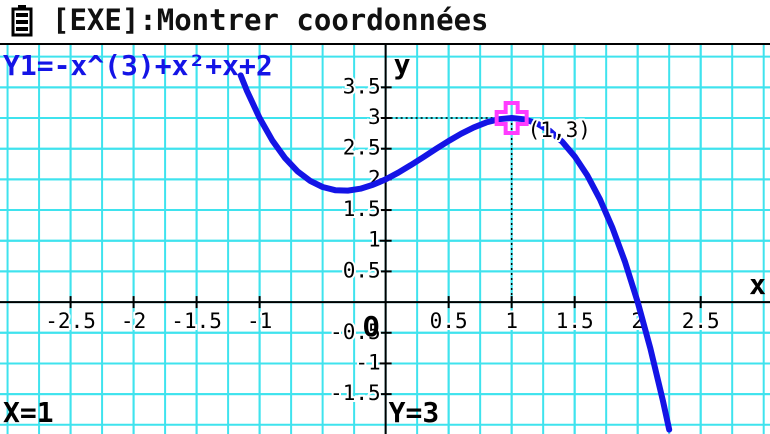  What do you see at coordinates (196, 321) in the screenshot?
I see `x-tick-label: -1.5` at bounding box center [196, 321].